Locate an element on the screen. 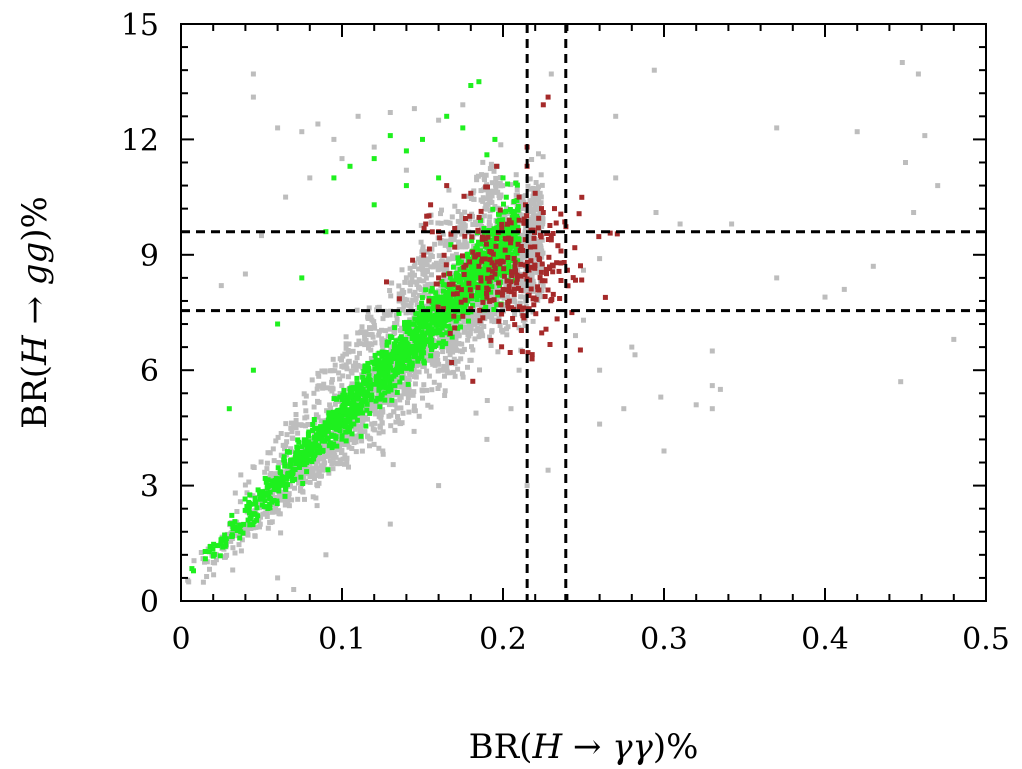 The width and height of the screenshot is (1022, 769). x-tick-label: 0.3 is located at coordinates (664, 639).